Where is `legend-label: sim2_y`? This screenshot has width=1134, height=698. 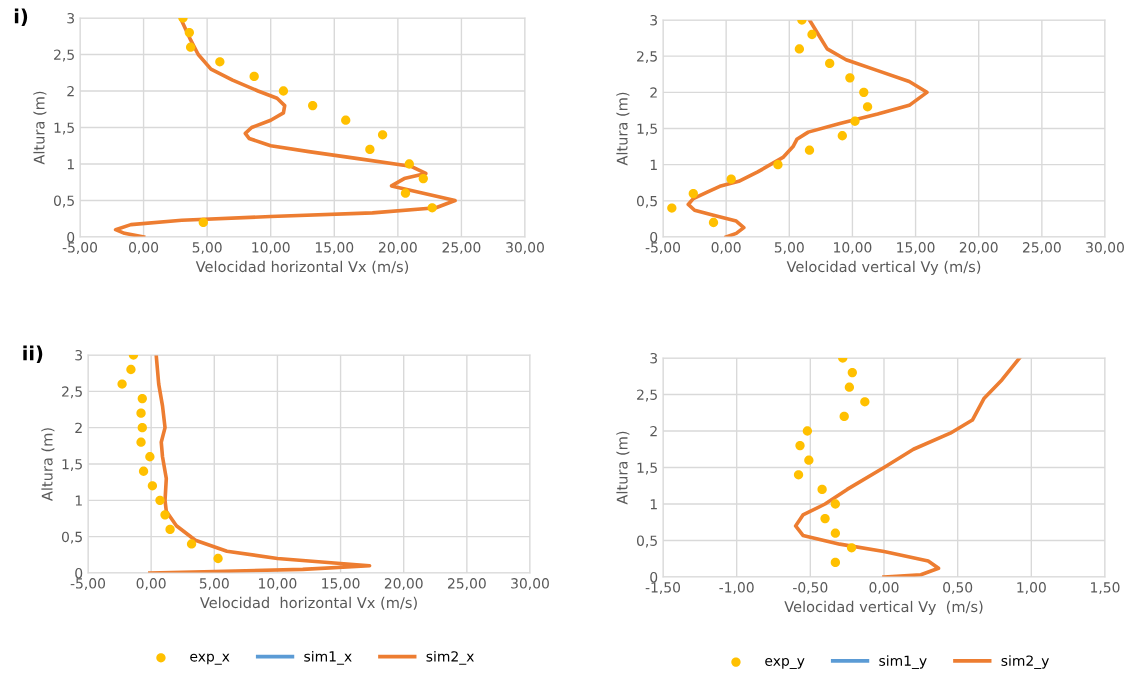
legend-label: sim2_y is located at coordinates (1025, 662).